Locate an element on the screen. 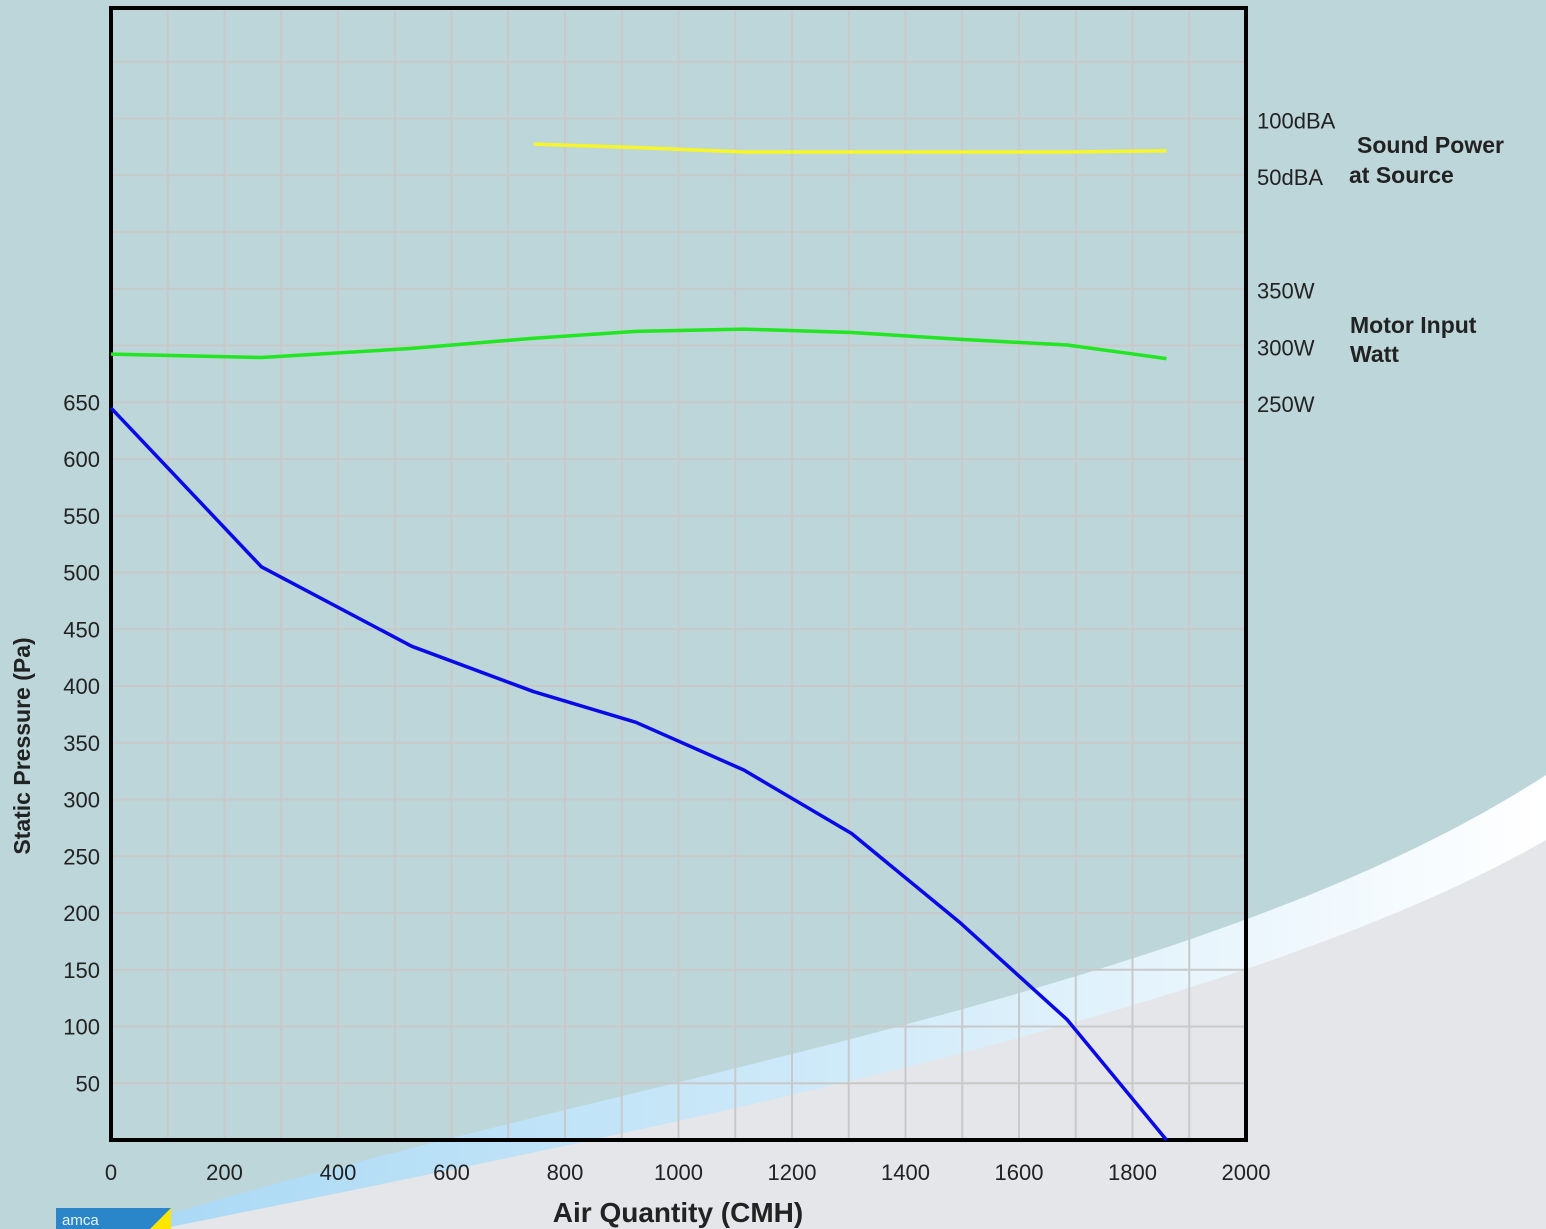 The width and height of the screenshot is (1546, 1229). x-tick-label: 400 is located at coordinates (338, 1172).